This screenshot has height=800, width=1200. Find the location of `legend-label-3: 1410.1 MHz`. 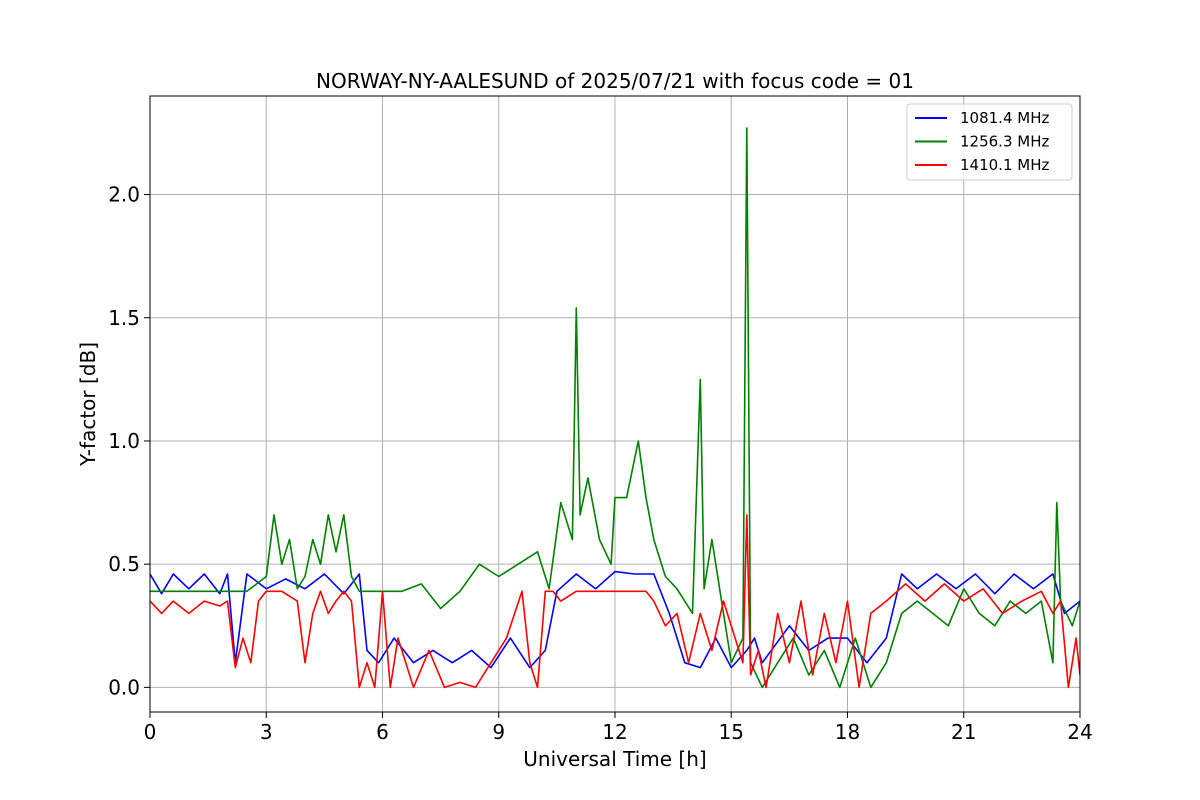

legend-label-3: 1410.1 MHz is located at coordinates (1004, 165).